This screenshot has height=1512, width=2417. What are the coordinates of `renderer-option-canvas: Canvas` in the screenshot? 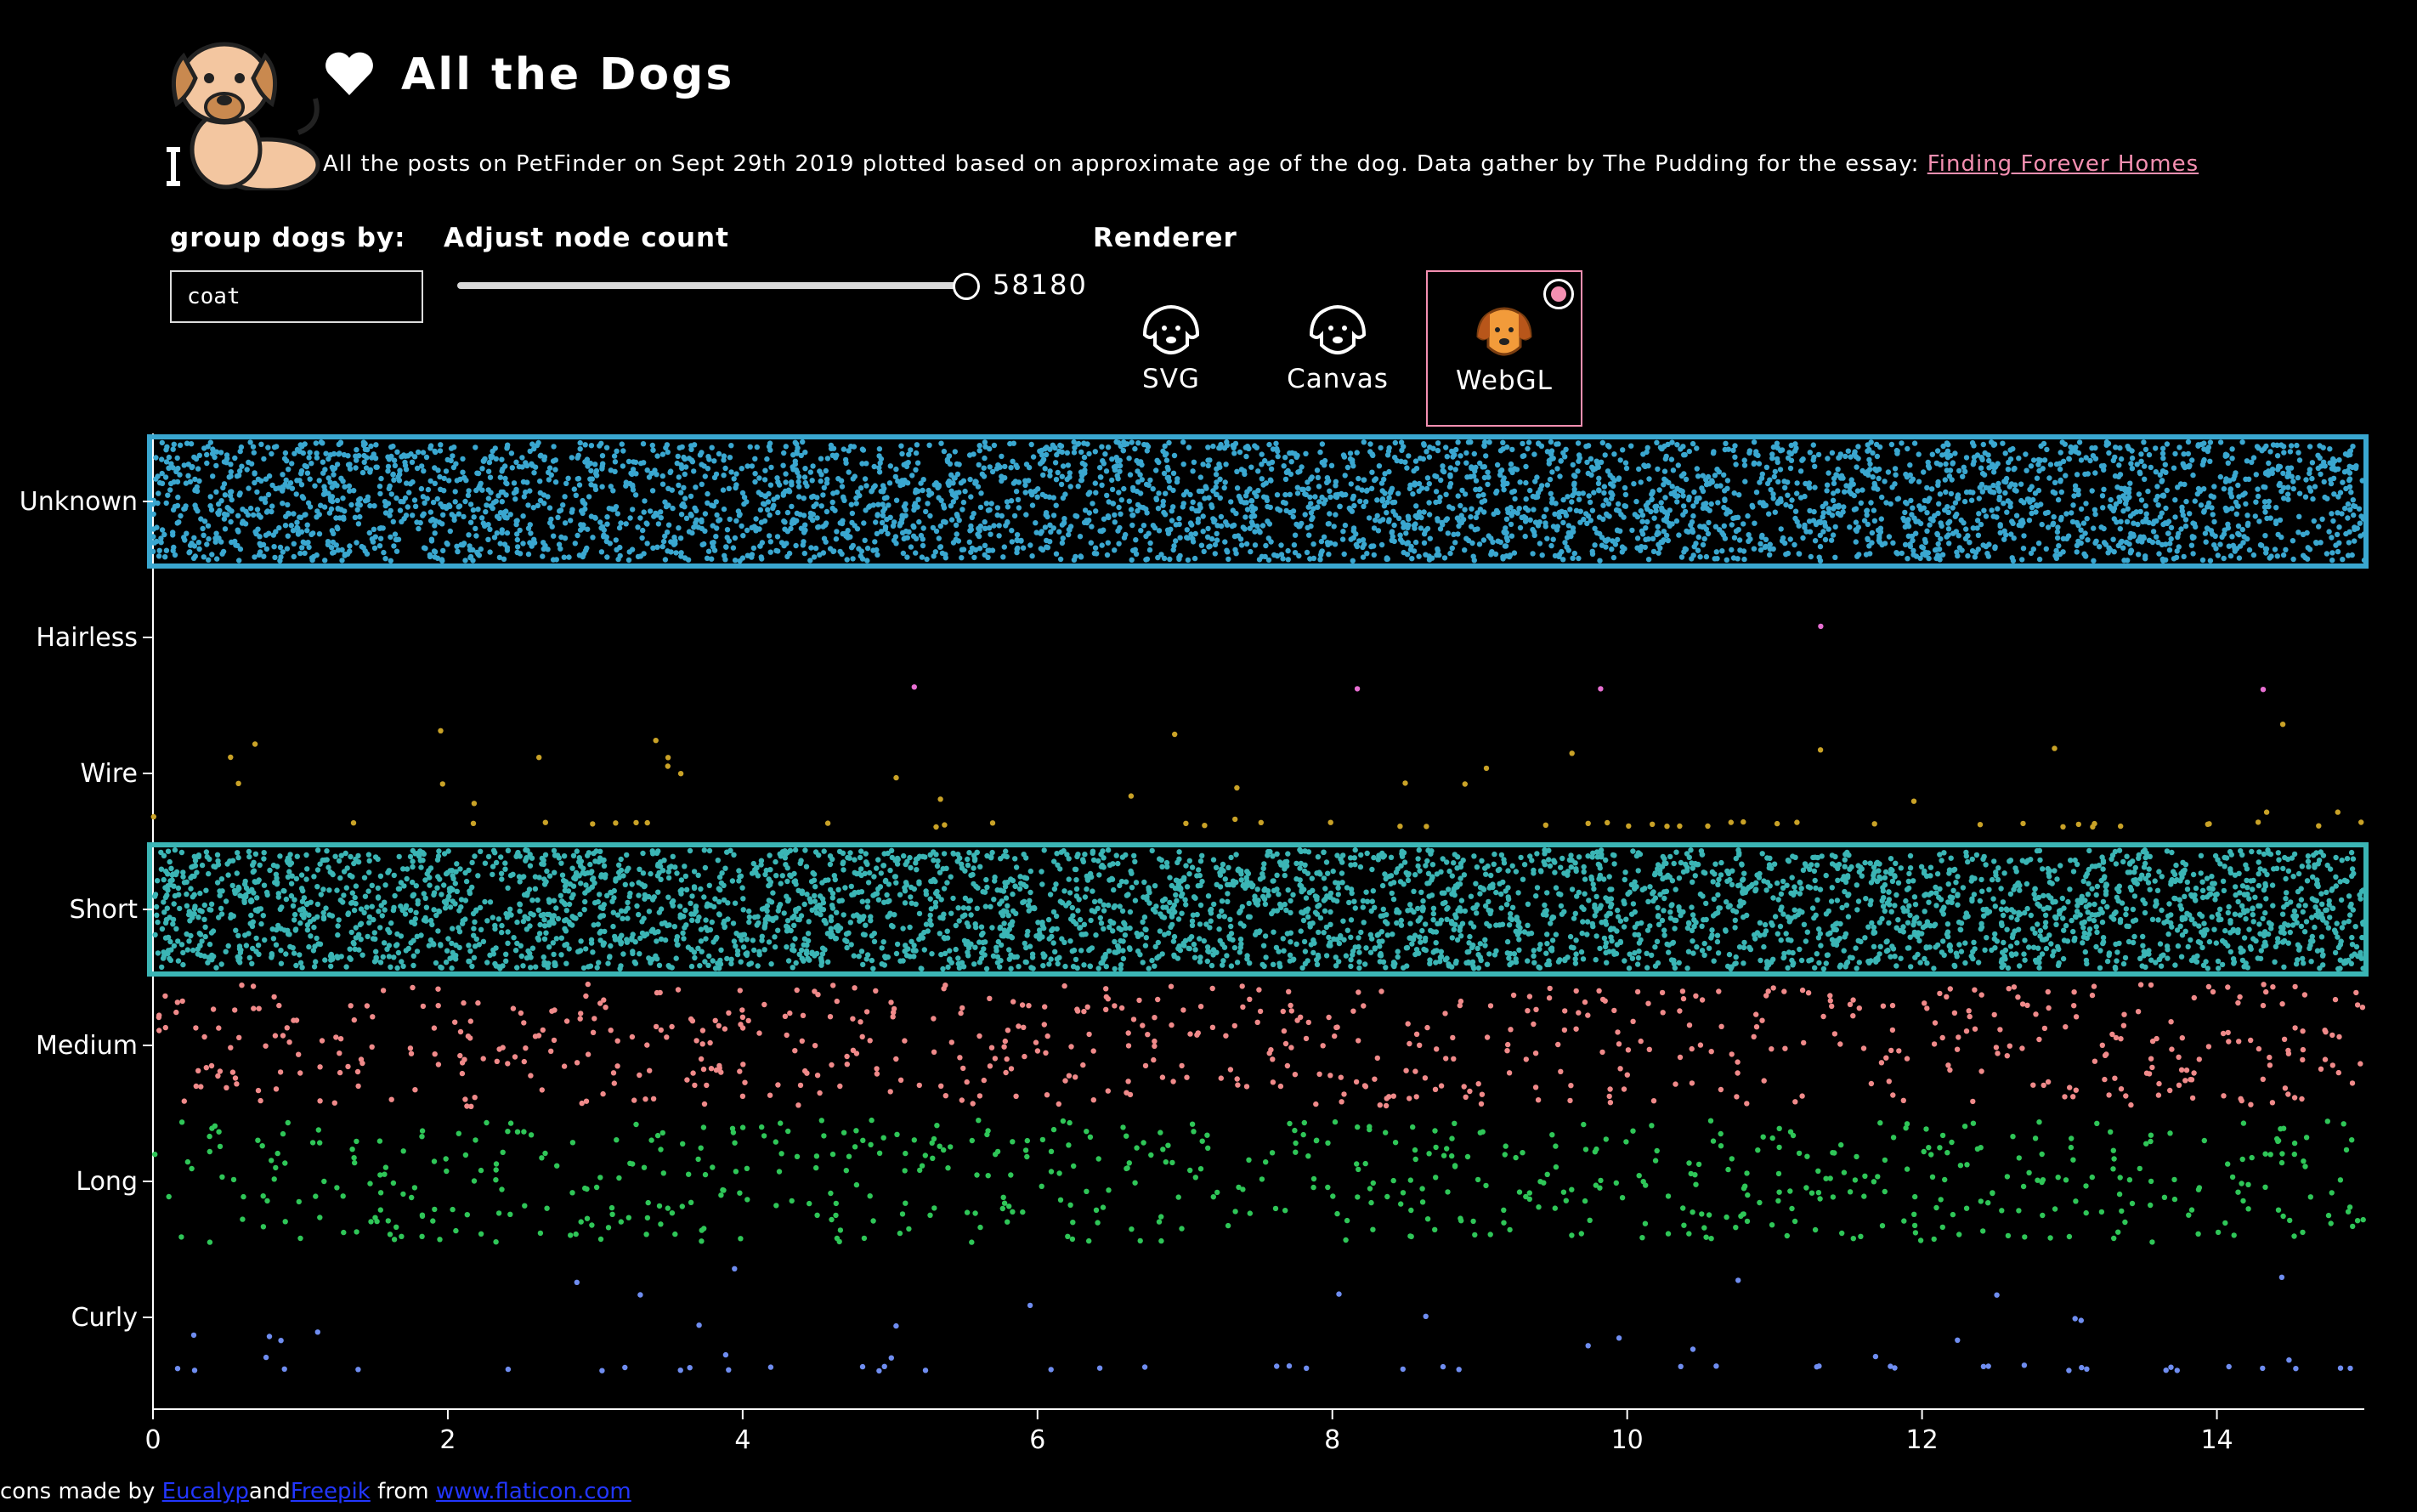 It's located at (1338, 348).